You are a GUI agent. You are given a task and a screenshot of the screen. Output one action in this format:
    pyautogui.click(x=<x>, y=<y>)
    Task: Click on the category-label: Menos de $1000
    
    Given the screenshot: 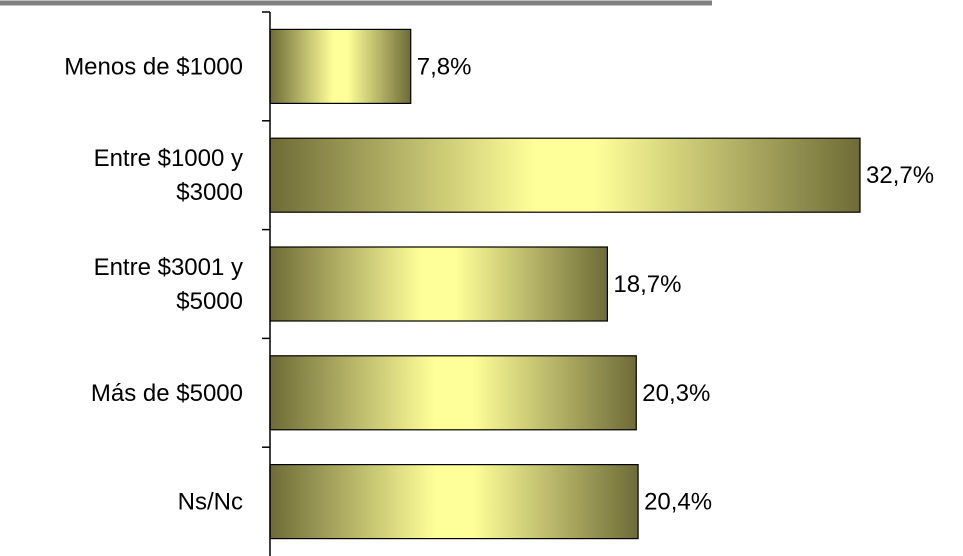 What is the action you would take?
    pyautogui.click(x=153, y=66)
    